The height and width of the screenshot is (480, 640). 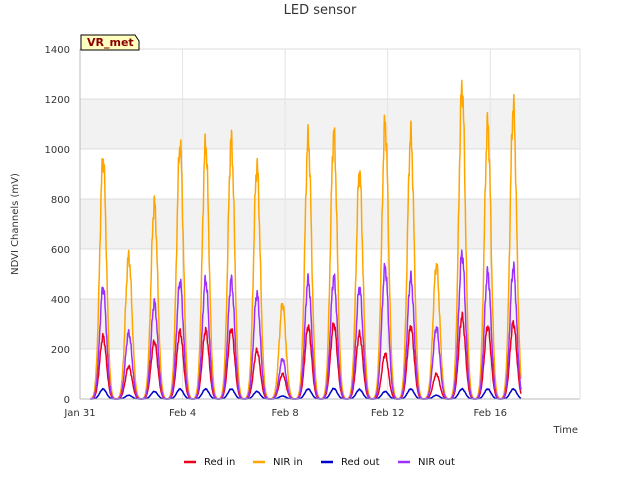 I want to click on legend-label: NIR out, so click(x=436, y=462).